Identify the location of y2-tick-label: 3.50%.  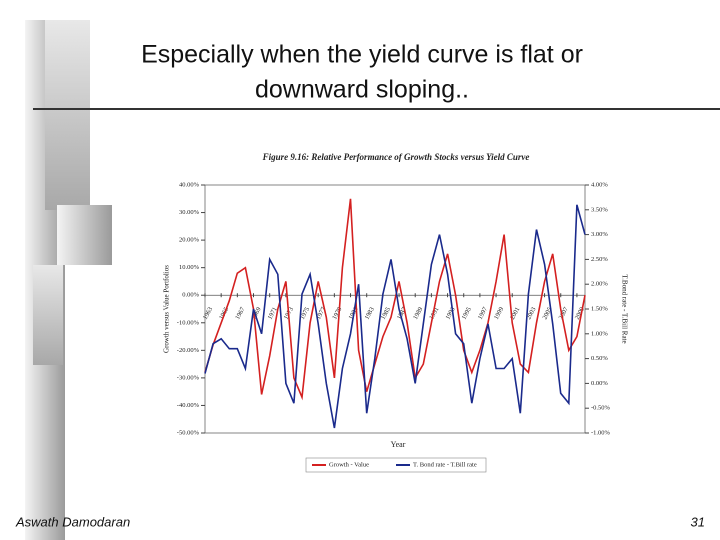
(599, 209).